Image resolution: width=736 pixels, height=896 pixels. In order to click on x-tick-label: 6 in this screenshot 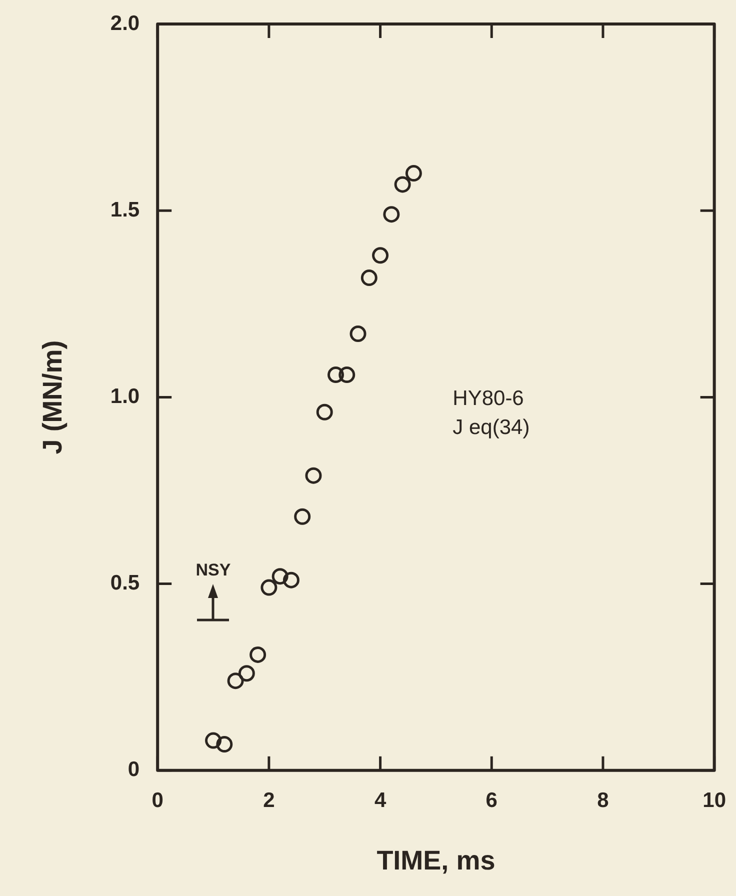, I will do `click(492, 800)`.